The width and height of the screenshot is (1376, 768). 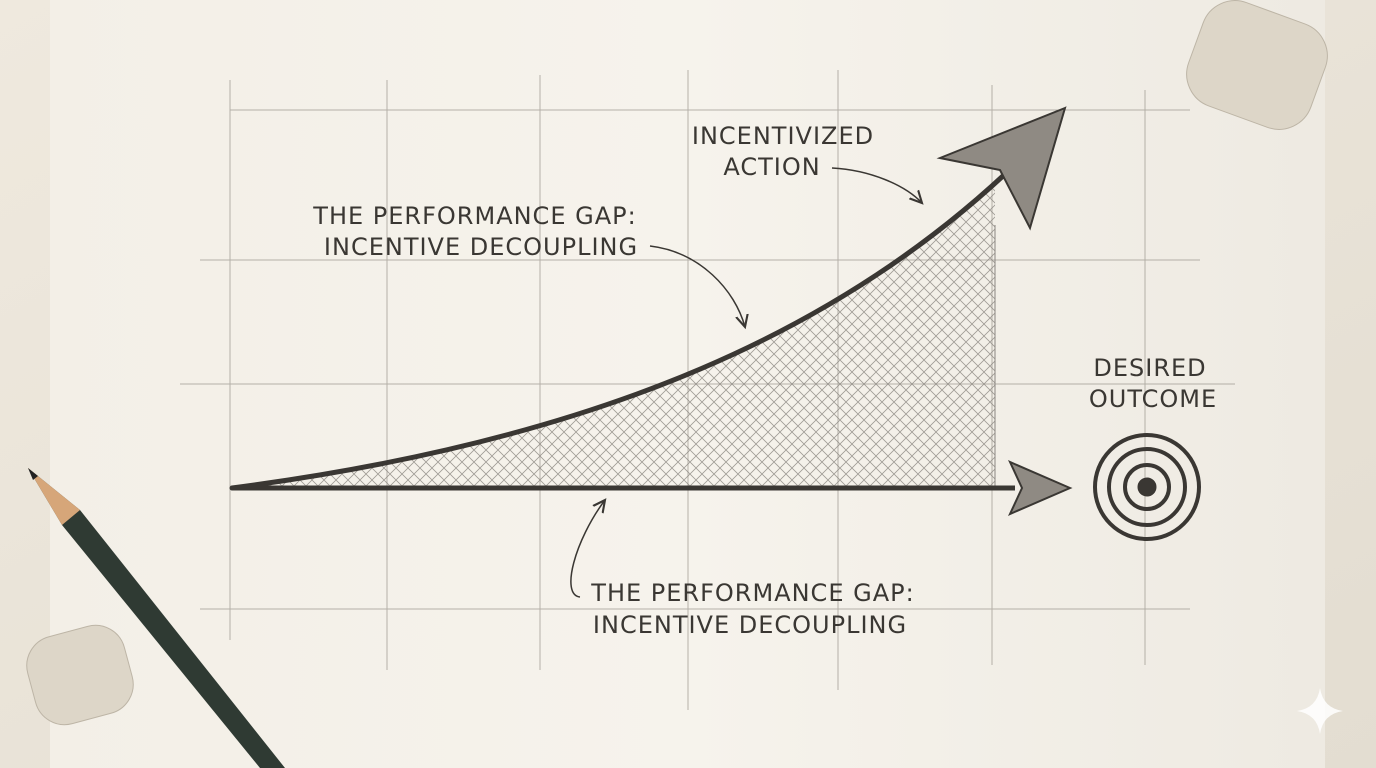 I want to click on callouts, so click(x=746, y=382).